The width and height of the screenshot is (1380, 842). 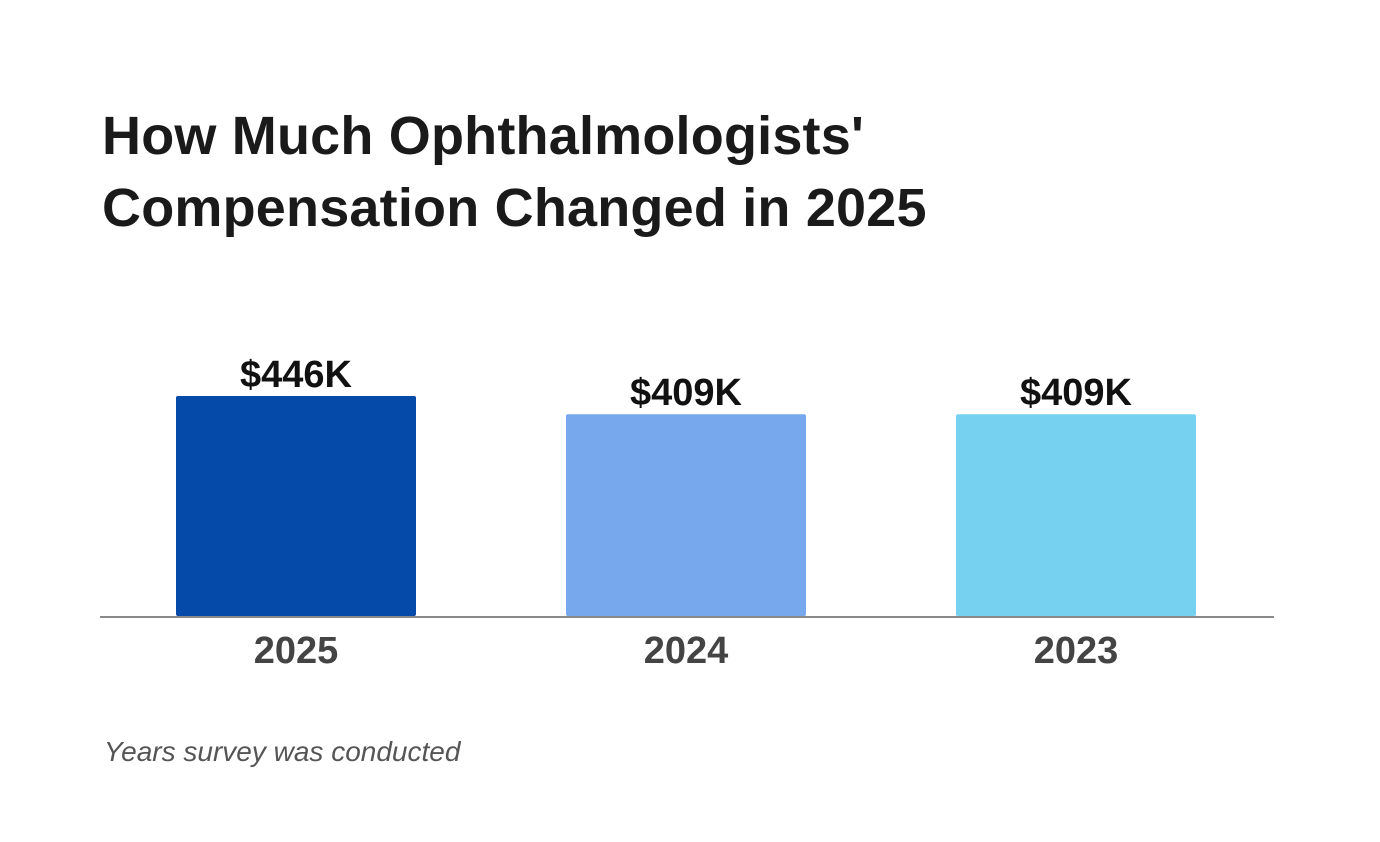 What do you see at coordinates (1076, 393) in the screenshot?
I see `value-label-2023: $409K` at bounding box center [1076, 393].